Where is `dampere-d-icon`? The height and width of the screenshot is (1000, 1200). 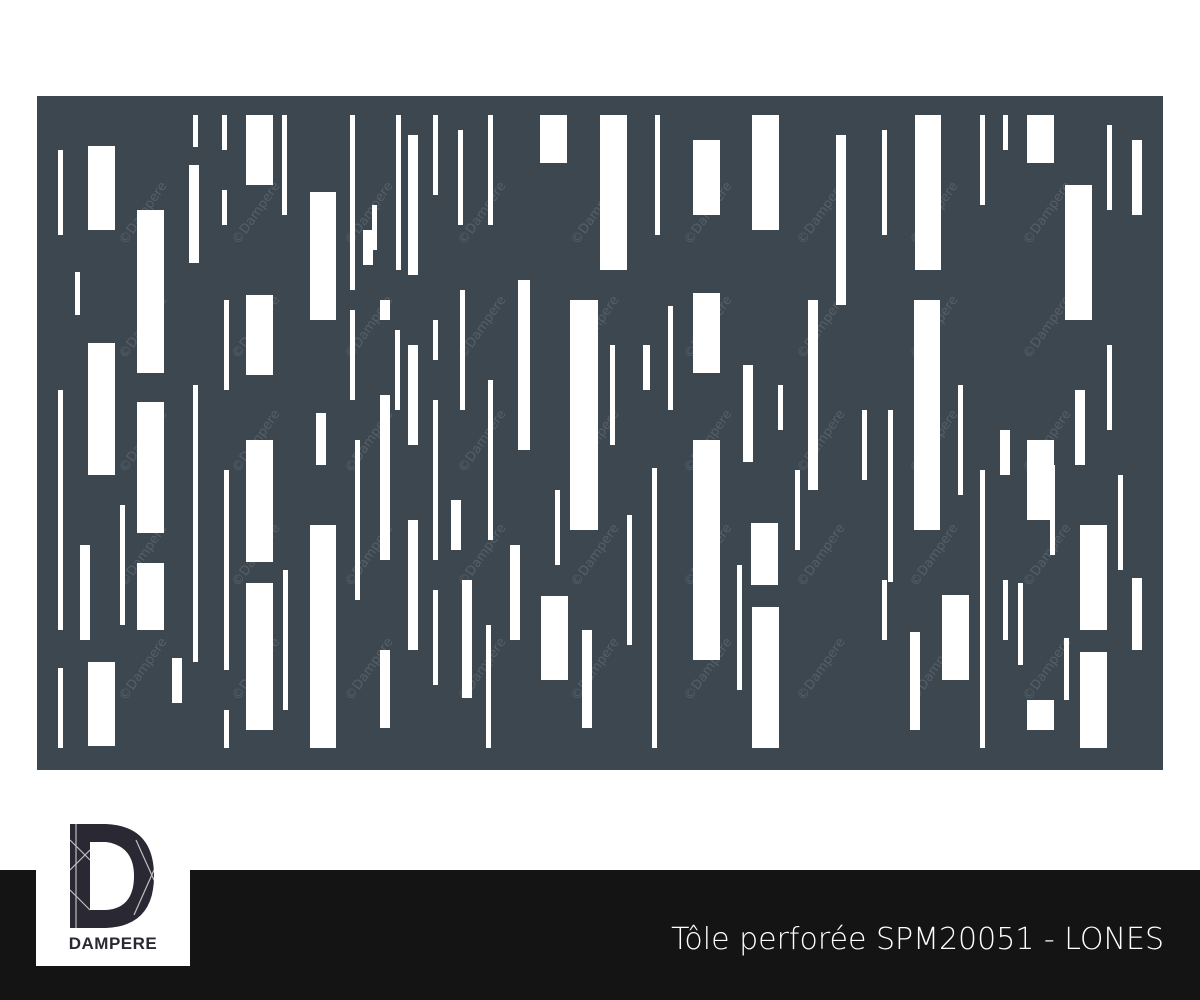 dampere-d-icon is located at coordinates (112, 876).